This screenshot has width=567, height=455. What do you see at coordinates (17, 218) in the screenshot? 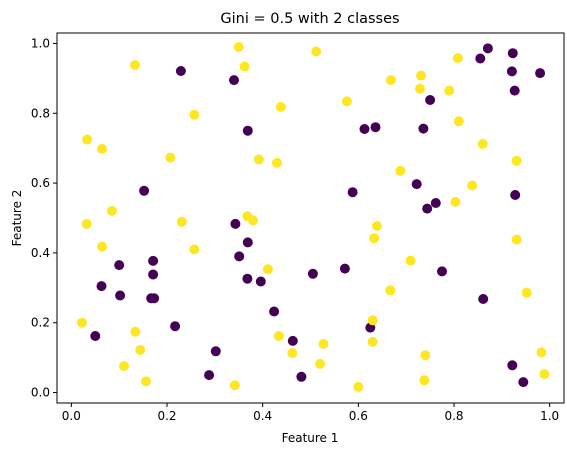
I see `y-axis-label: Feature 2` at bounding box center [17, 218].